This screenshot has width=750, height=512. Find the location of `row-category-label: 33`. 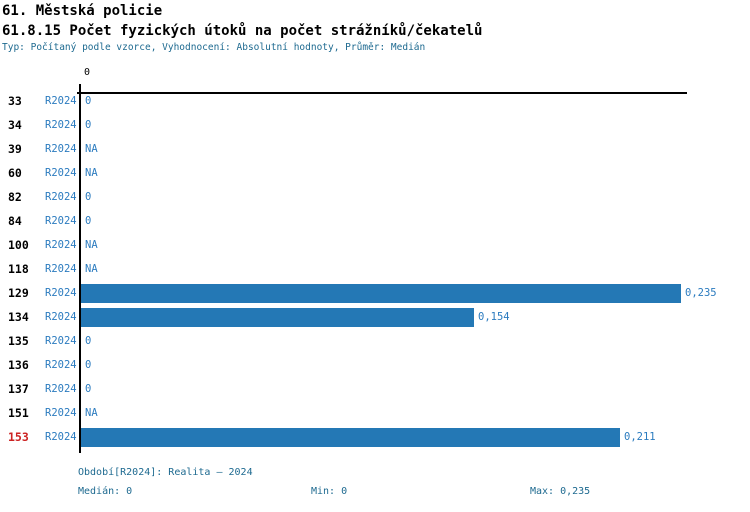

row-category-label: 33 is located at coordinates (15, 101).